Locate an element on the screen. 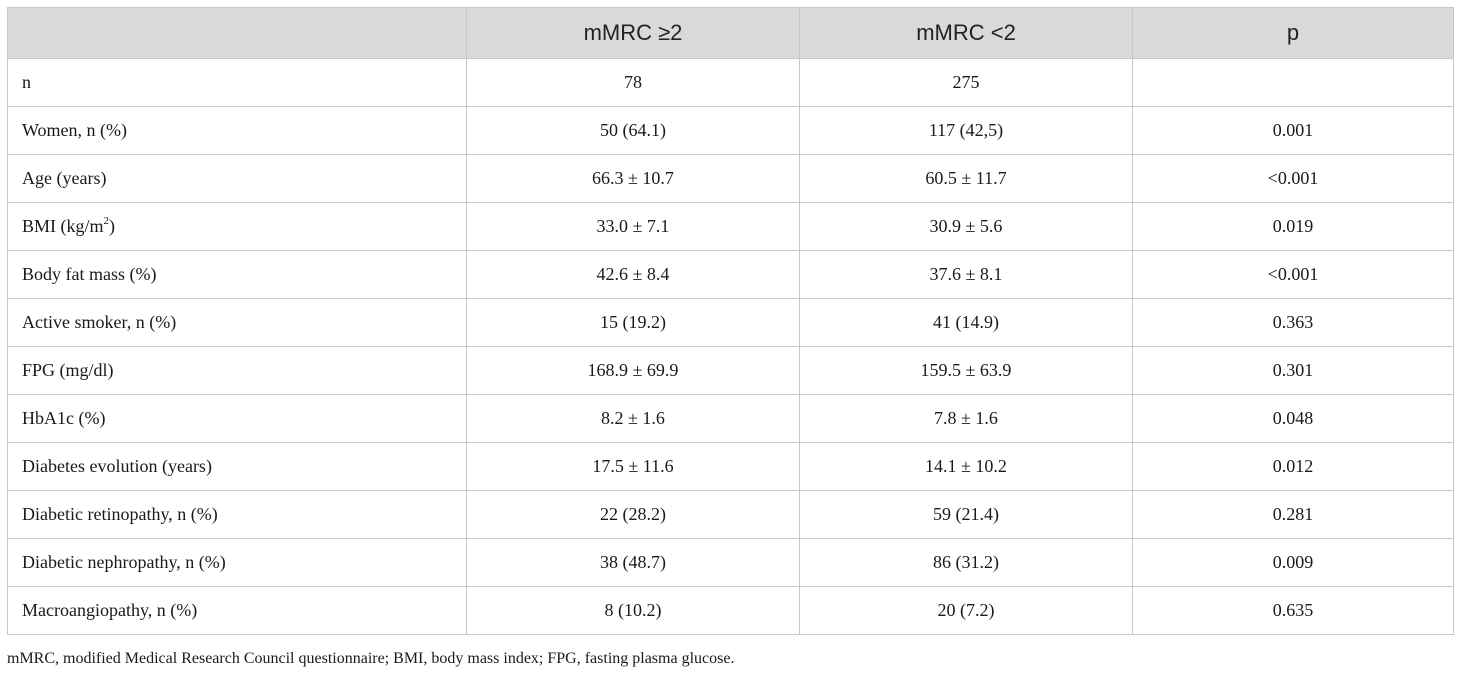 This screenshot has height=677, width=1460. row-label-text: BMI (kg/m is located at coordinates (63, 226).